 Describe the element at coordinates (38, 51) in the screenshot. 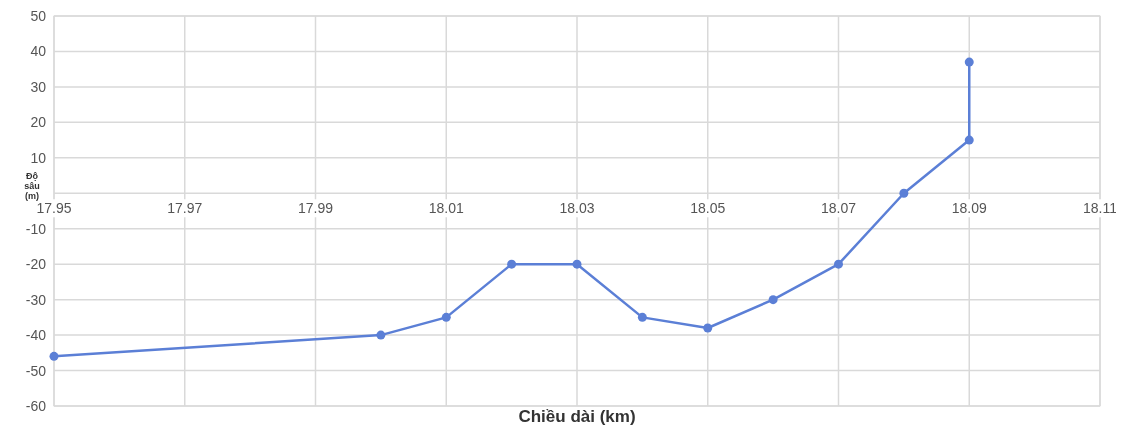

I see `y-tick-label: 40` at that location.